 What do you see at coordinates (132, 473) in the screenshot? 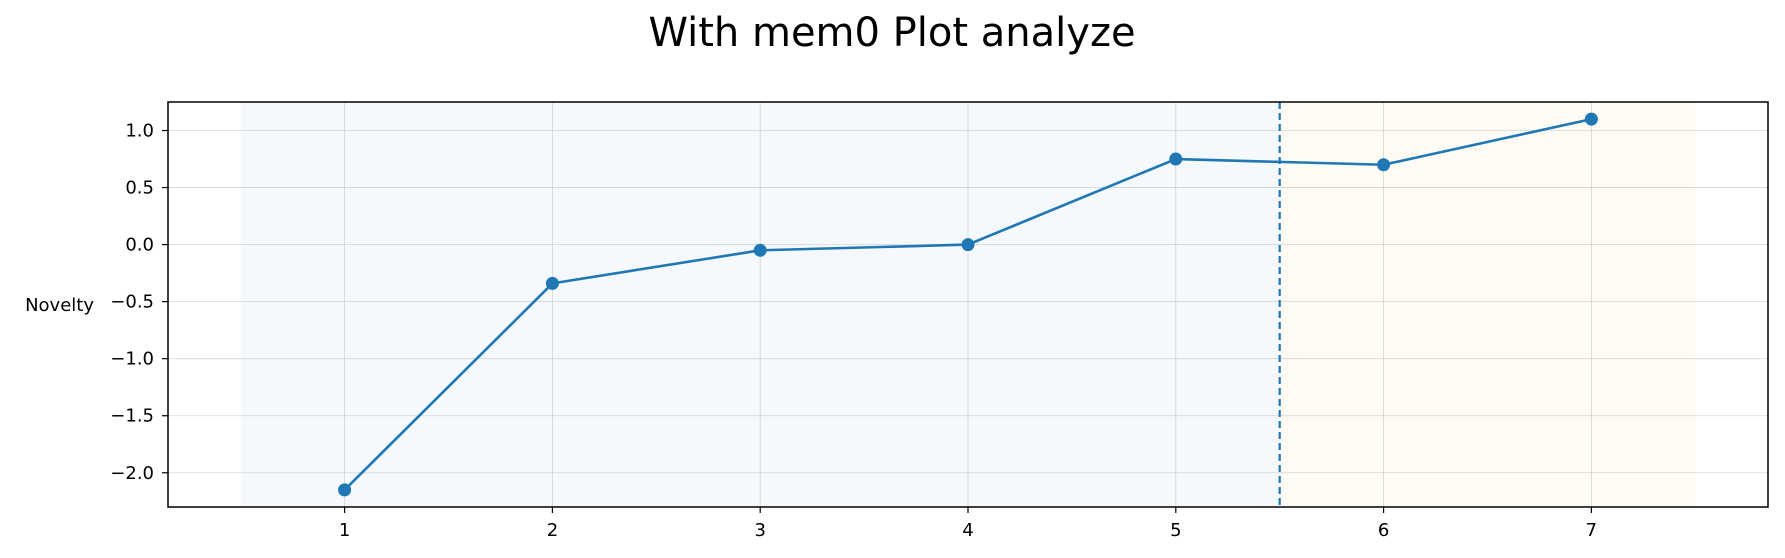
I see `y-tick-label-7: −2.0` at bounding box center [132, 473].